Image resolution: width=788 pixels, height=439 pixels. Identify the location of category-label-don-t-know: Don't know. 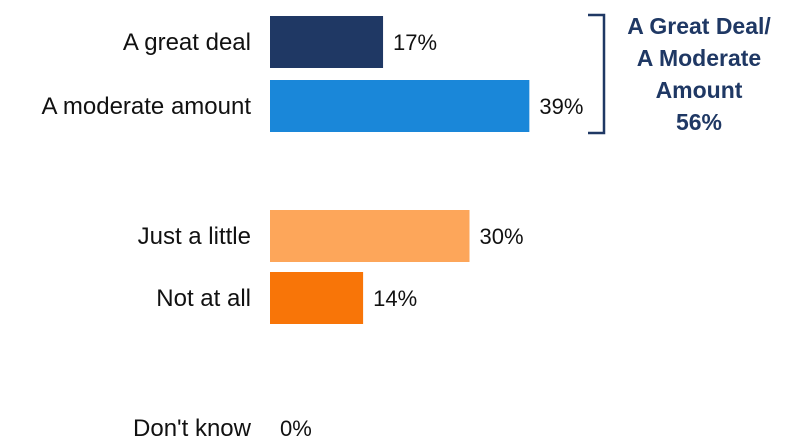
(192, 427).